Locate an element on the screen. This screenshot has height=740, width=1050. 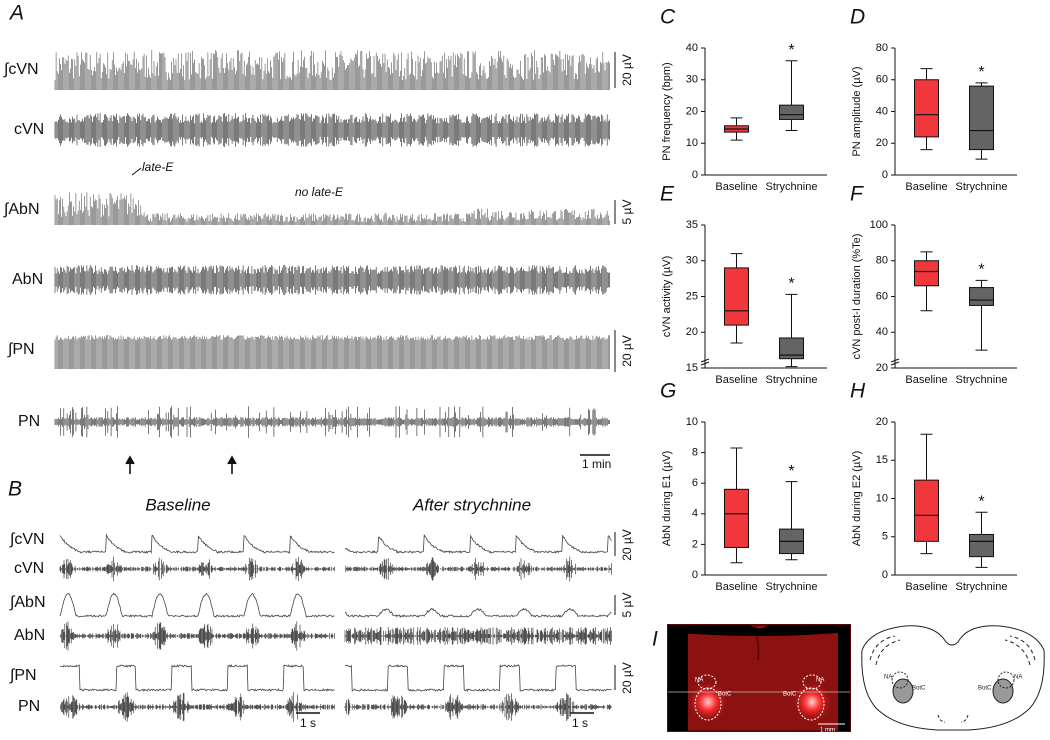
y-tick-label: 100 is located at coordinates (879, 225).